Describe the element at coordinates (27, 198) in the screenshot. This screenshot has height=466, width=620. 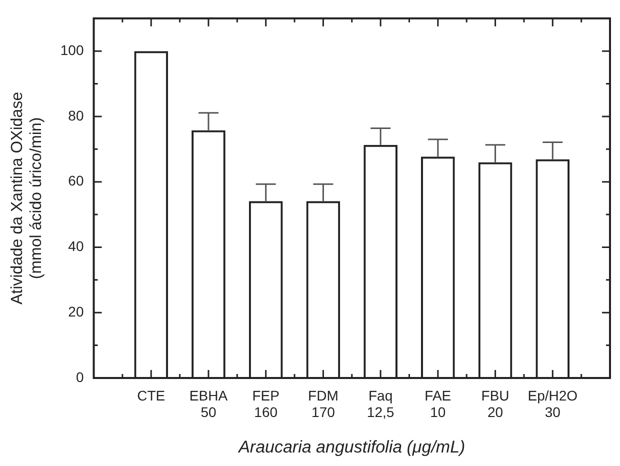
I see `y-axis-title: Atividade da Xantina OXidase (mmol ácido úrico/min)` at that location.